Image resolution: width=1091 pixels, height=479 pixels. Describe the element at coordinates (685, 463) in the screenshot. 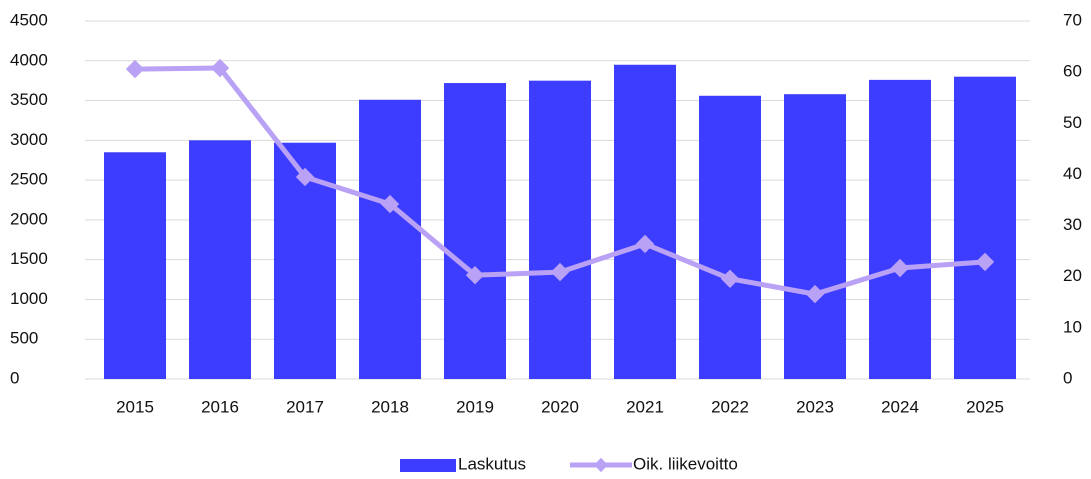

I see `legend-label: Oik. liikevoitto` at that location.